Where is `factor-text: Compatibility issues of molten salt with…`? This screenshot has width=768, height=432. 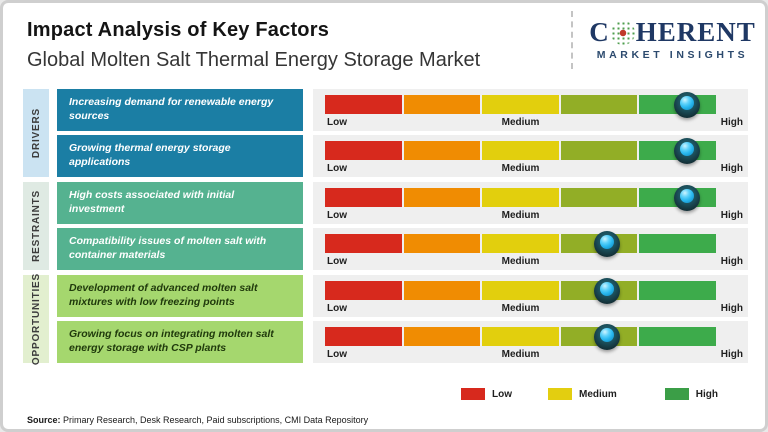
factor-text: Compatibility issues of molten salt with… is located at coordinates (180, 249).